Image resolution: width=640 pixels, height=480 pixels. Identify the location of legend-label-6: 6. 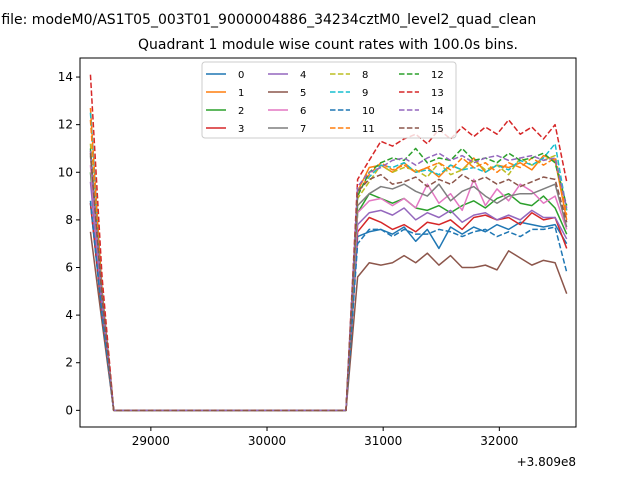
(303, 111).